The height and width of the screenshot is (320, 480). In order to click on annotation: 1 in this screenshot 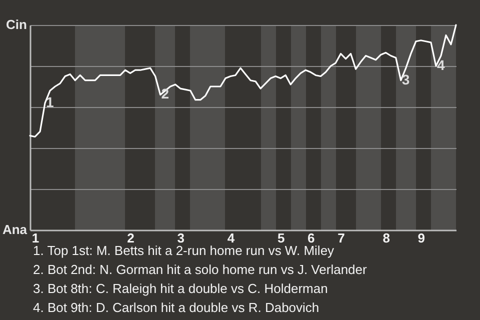, I will do `click(50, 102)`.